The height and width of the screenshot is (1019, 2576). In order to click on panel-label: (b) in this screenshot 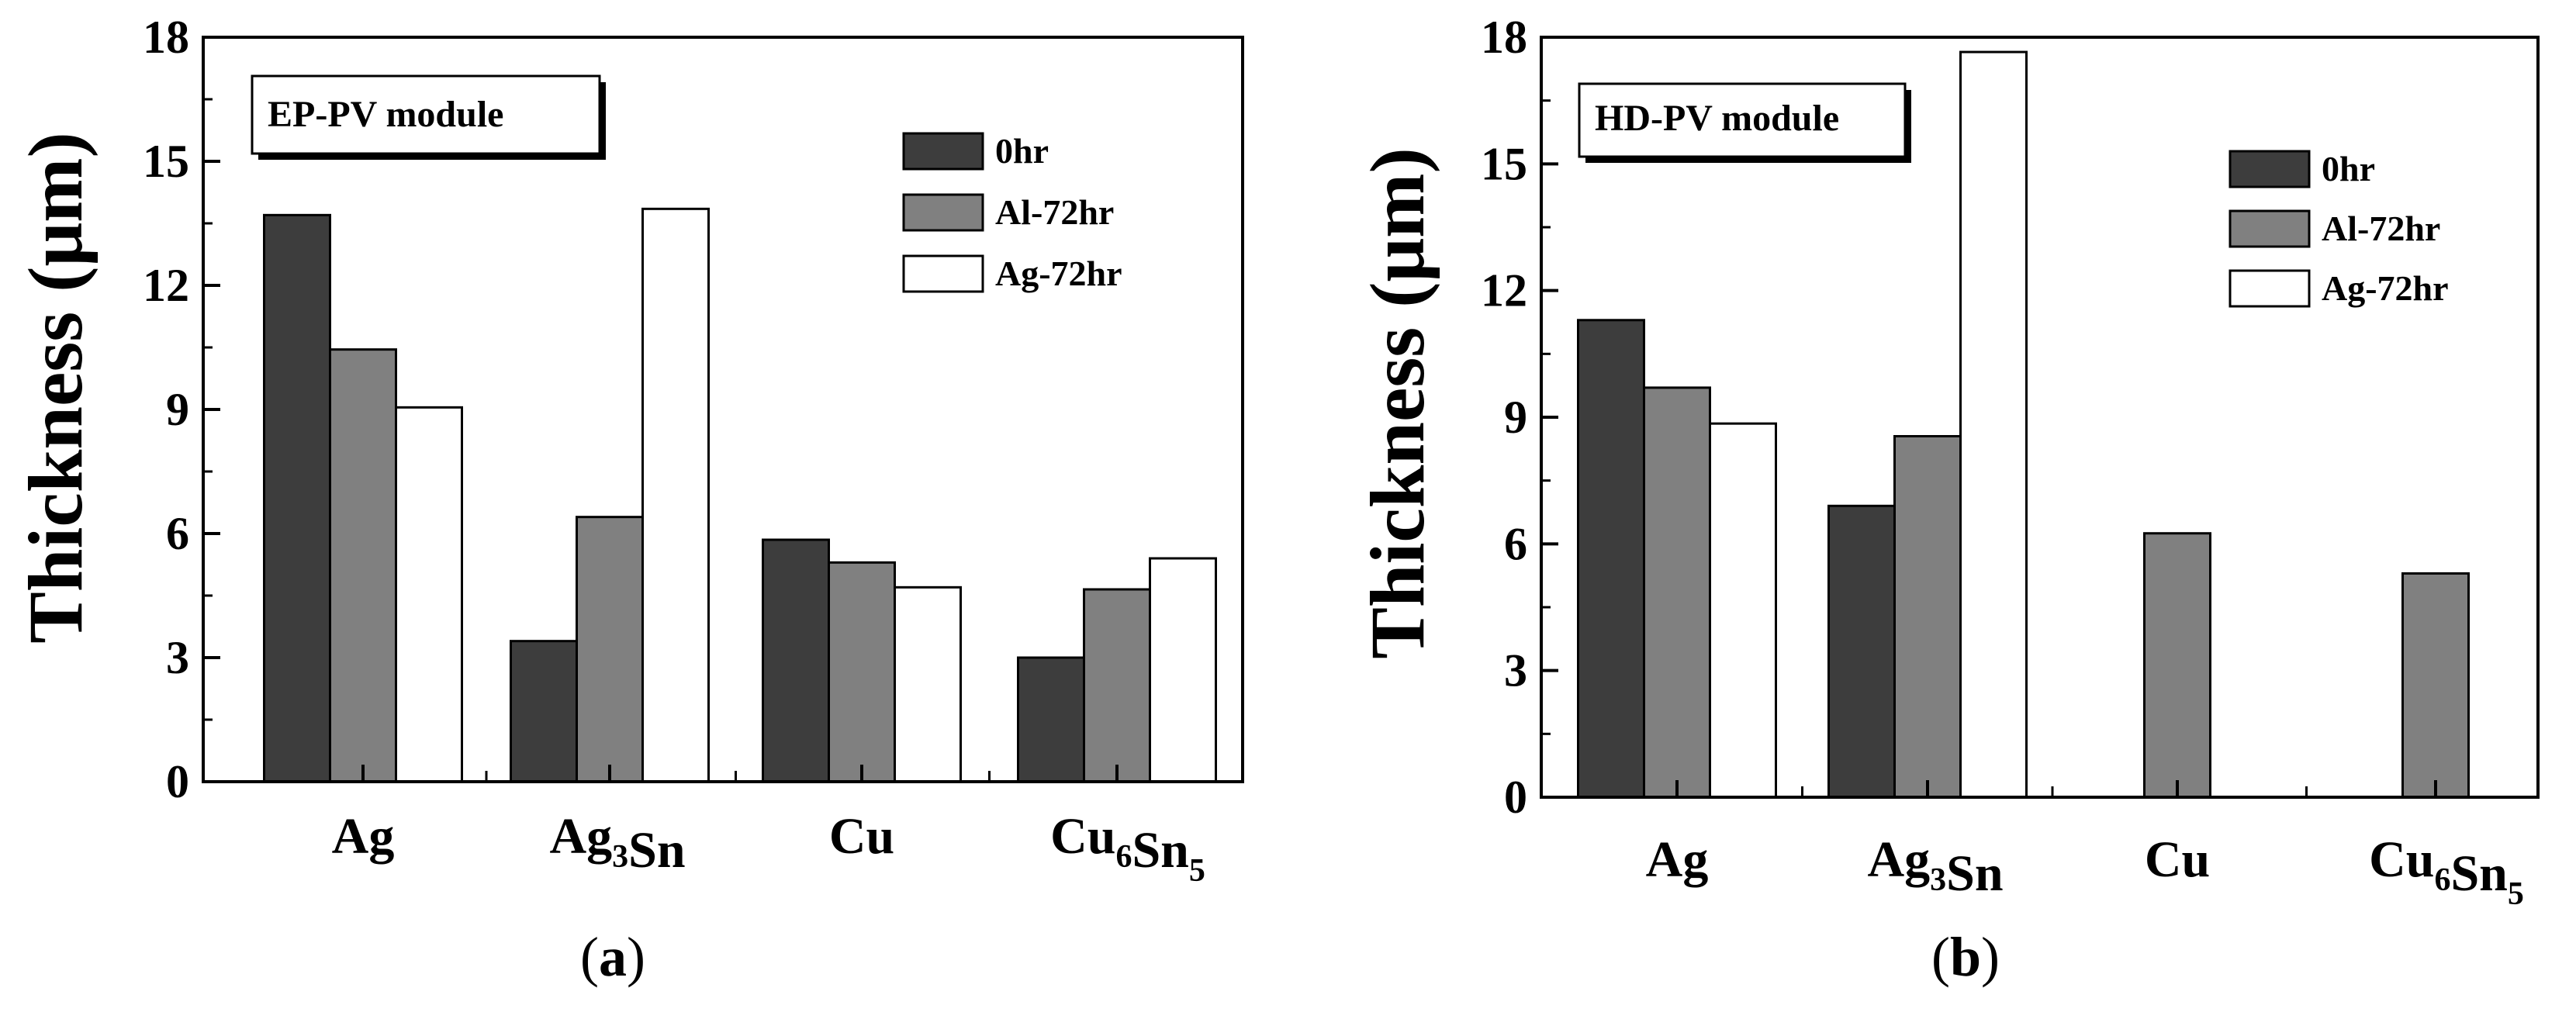, I will do `click(1965, 957)`.